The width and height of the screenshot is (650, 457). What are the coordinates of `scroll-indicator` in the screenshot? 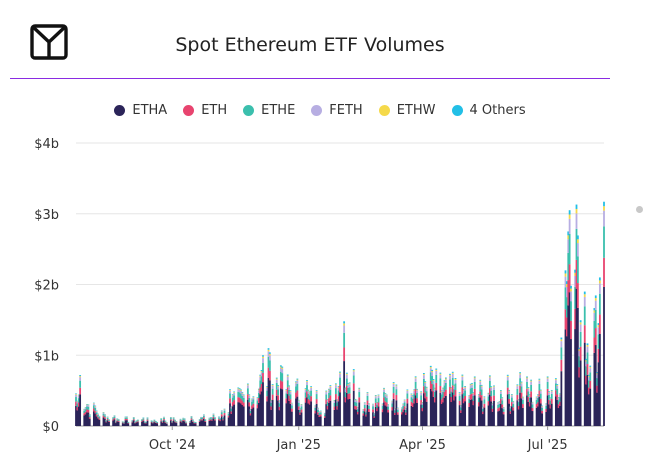 It's located at (639, 209).